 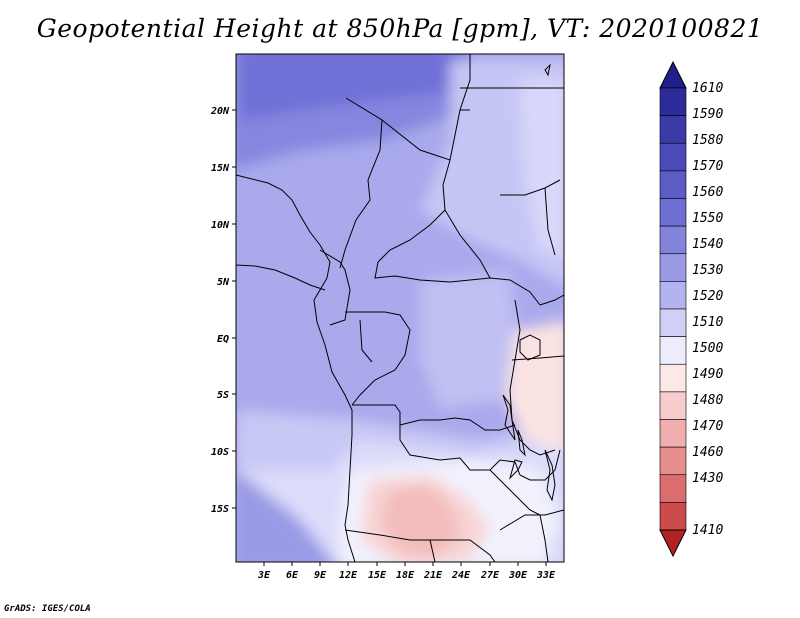 I want to click on lon-tick: 27E, so click(x=490, y=571).